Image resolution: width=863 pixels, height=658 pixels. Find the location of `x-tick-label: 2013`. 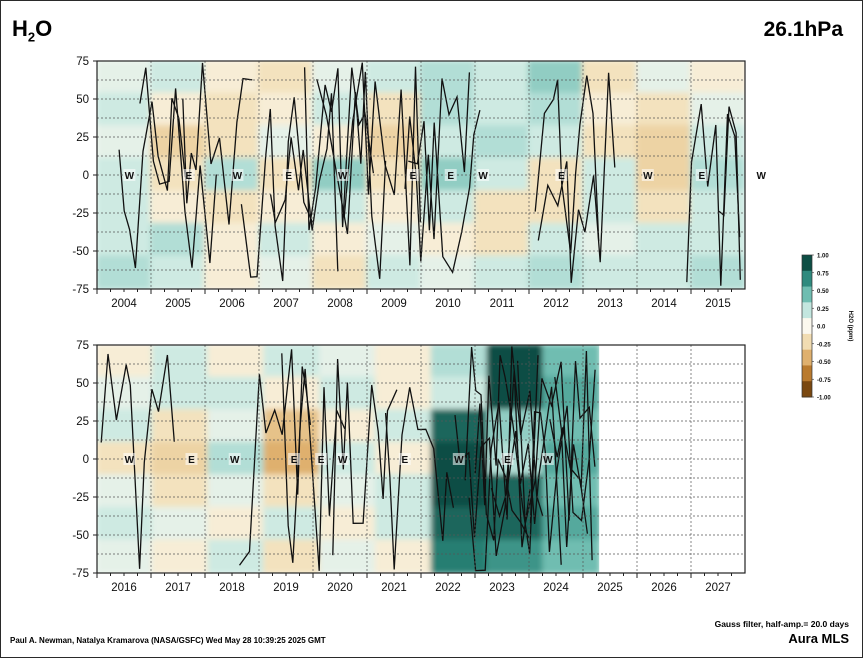

x-tick-label: 2013 is located at coordinates (610, 304).